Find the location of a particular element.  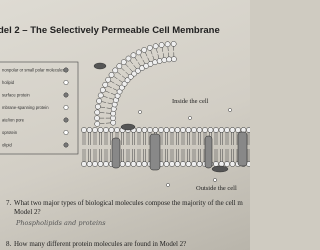

handwritten-answer: Phospholipids and proteins is located at coordinates (60, 223).